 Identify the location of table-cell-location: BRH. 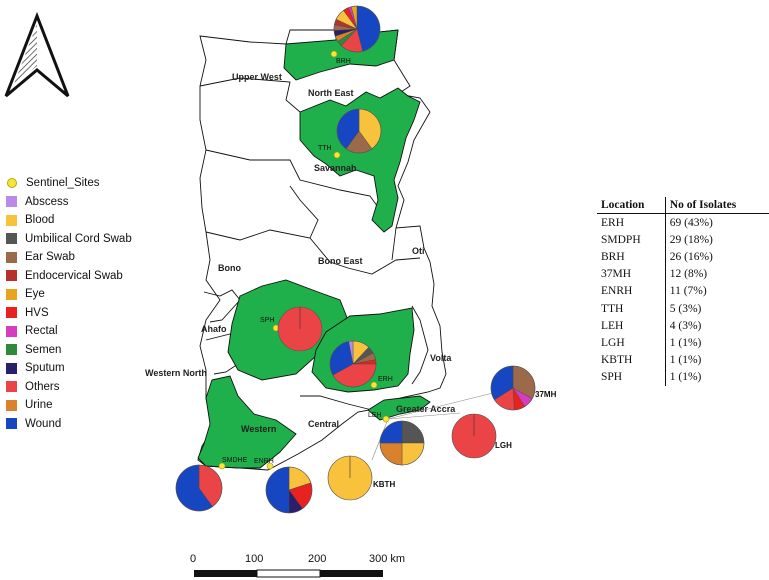
(631, 257).